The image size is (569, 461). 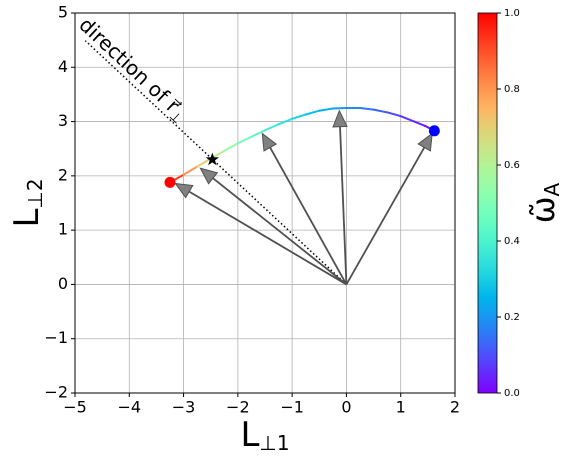 I want to click on y-tick-label: 3, so click(x=63, y=120).